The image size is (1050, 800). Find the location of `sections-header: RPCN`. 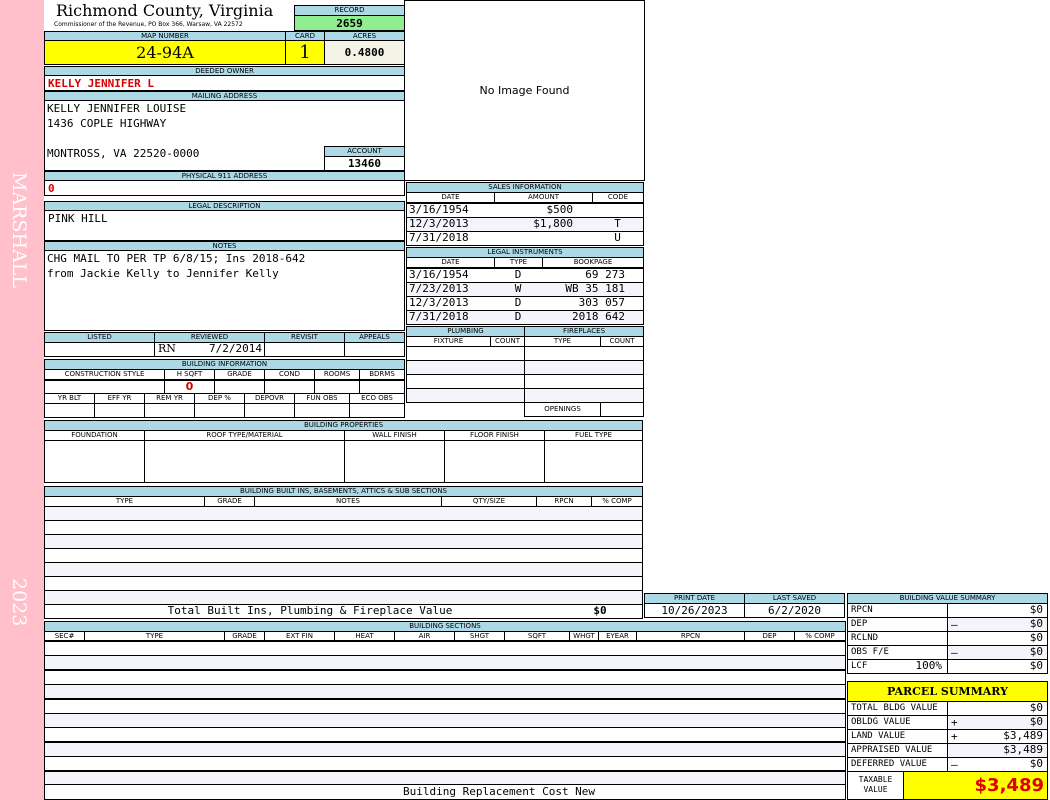

sections-header: RPCN is located at coordinates (690, 636).